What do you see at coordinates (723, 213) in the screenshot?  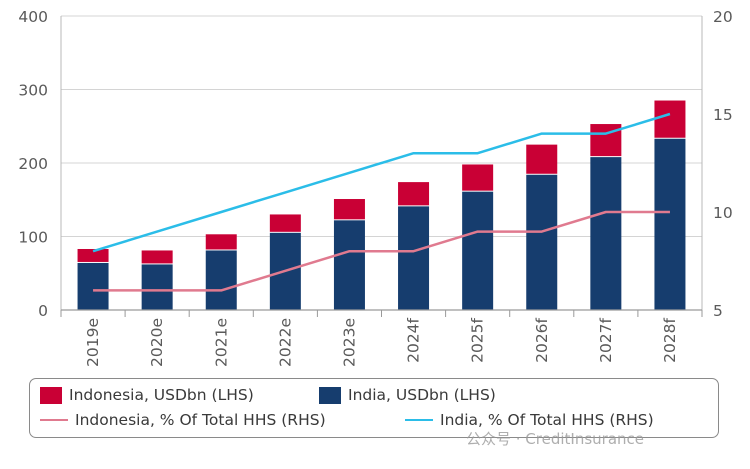 I see `y-right-tick-label: 10` at bounding box center [723, 213].